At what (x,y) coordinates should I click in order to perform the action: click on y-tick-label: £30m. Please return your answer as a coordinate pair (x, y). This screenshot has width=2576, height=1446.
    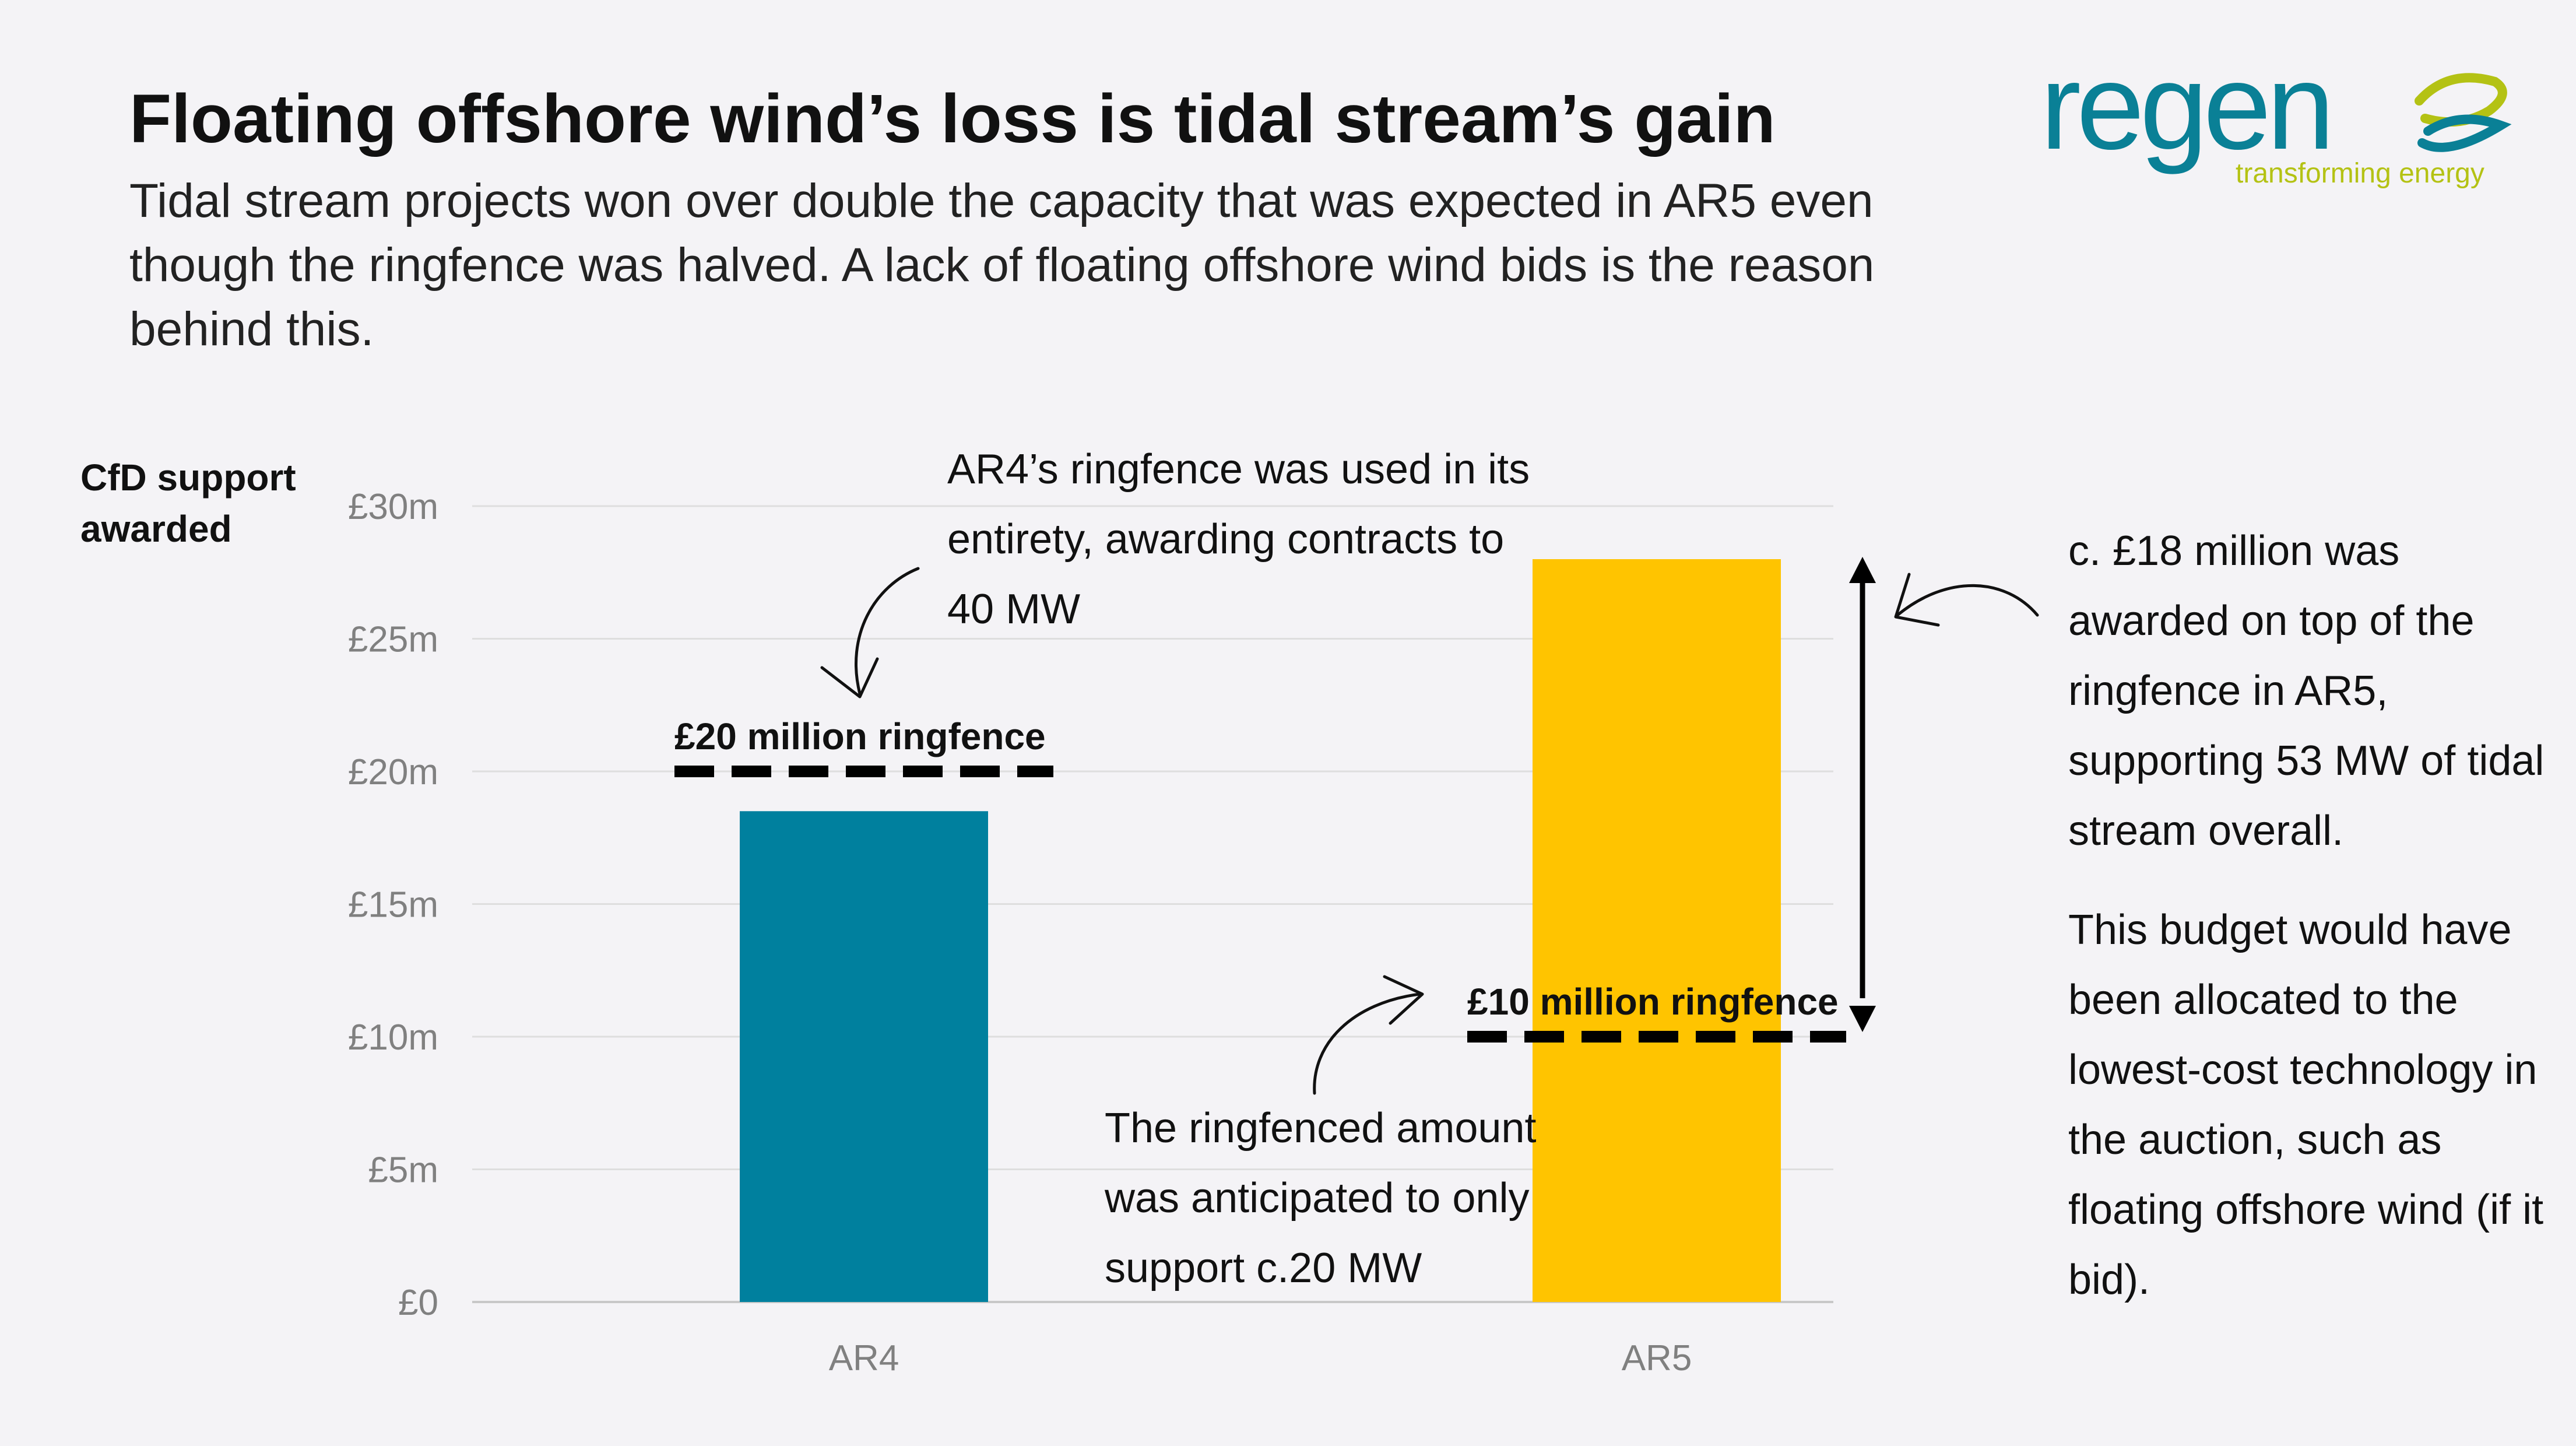
    Looking at the image, I should click on (393, 507).